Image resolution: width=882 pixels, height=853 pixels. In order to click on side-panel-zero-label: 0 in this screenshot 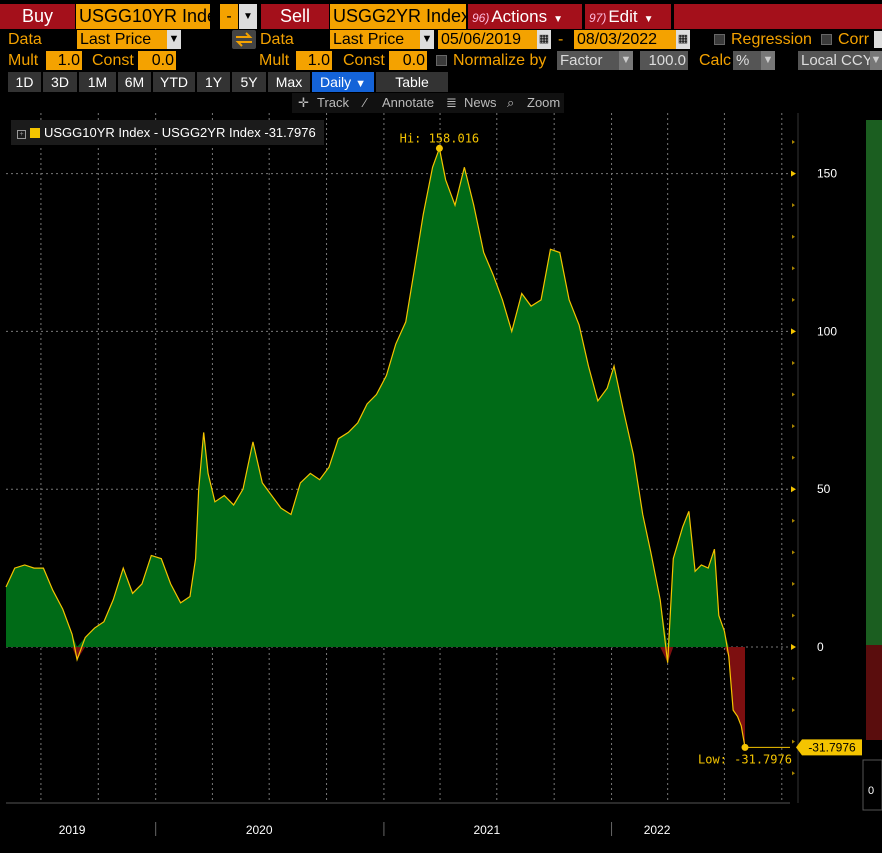, I will do `click(871, 791)`.